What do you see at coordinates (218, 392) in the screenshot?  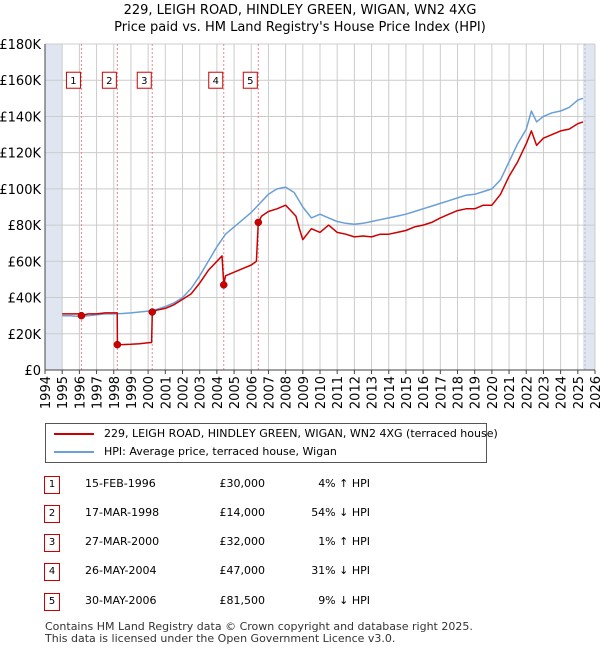 I see `x-tick-label: 2004` at bounding box center [218, 392].